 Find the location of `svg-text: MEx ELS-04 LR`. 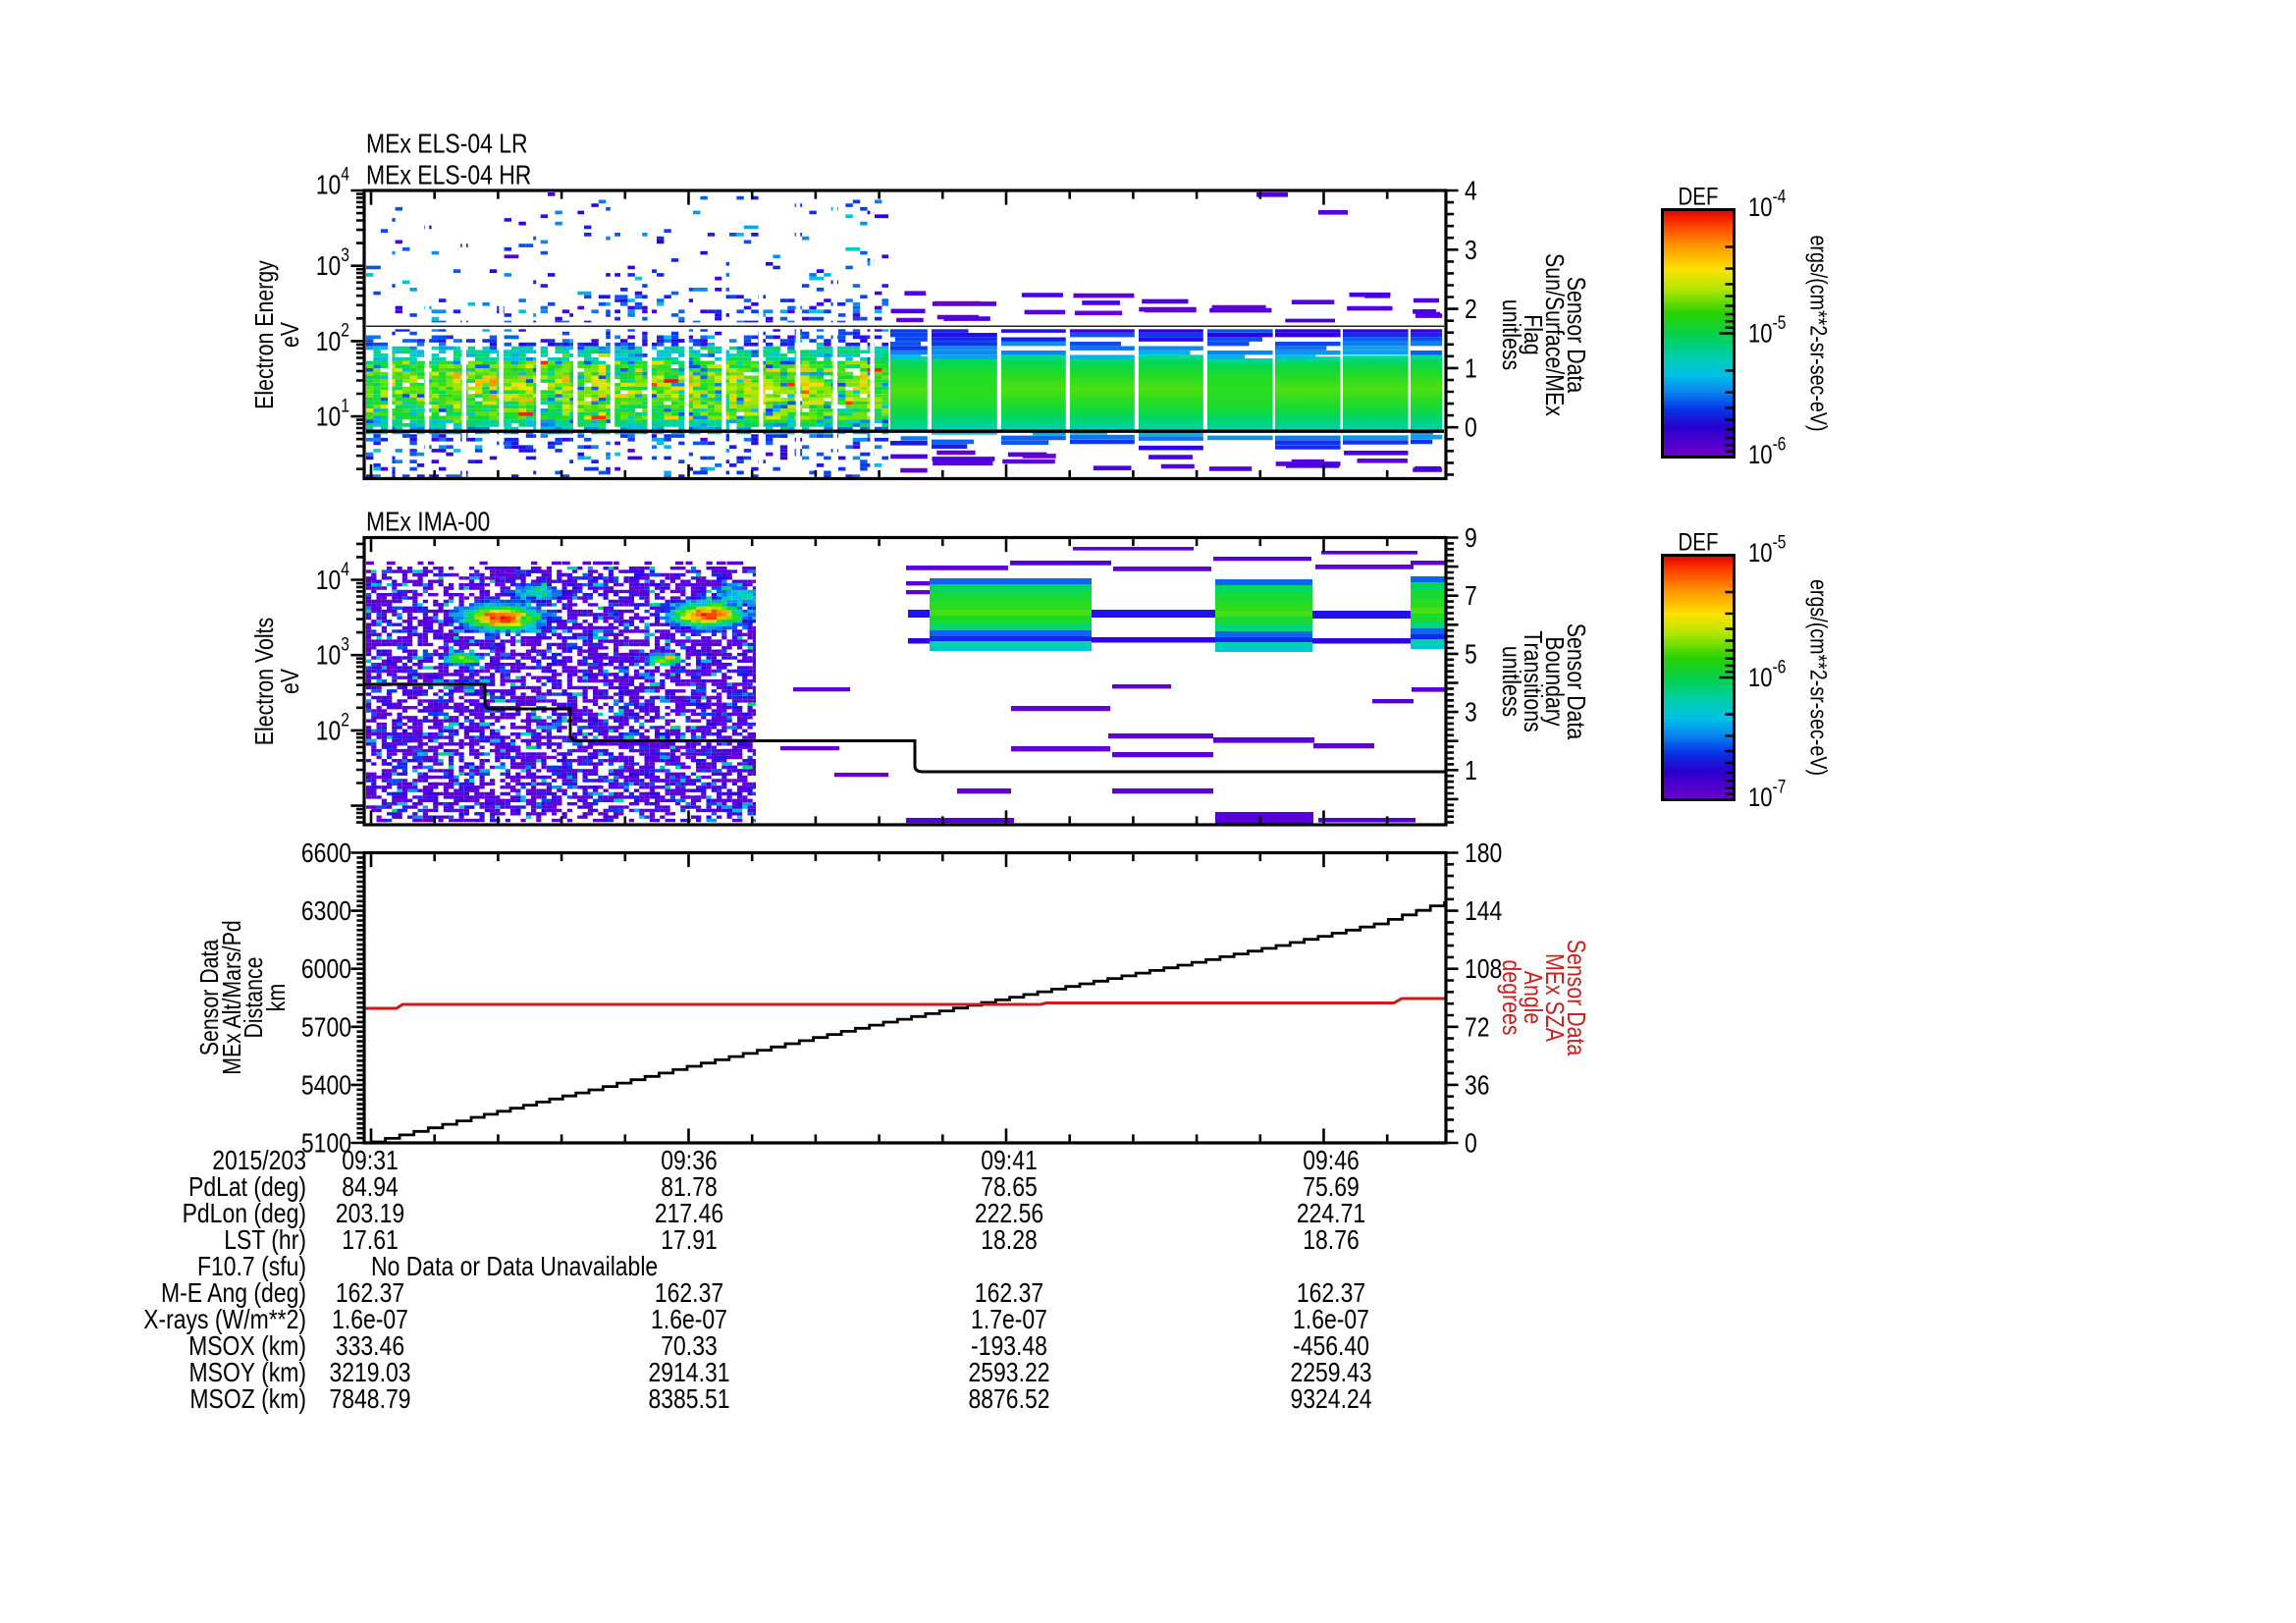

svg-text: MEx ELS-04 LR is located at coordinates (447, 144).